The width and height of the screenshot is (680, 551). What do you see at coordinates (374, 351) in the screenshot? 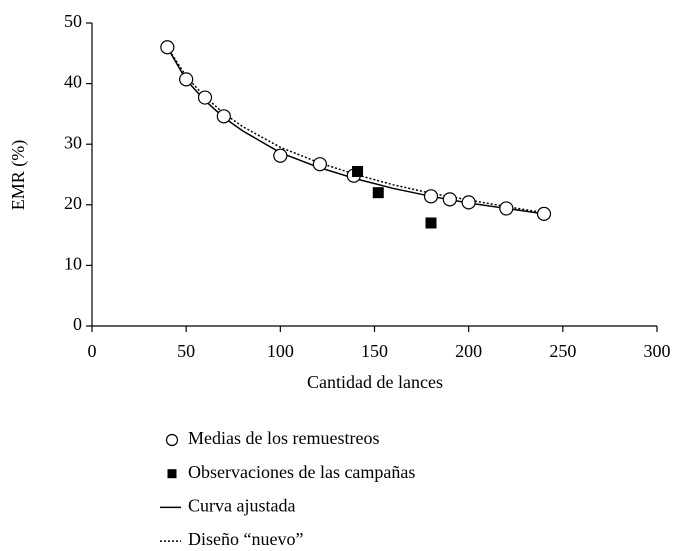
I see `x-tick-label: 150` at bounding box center [374, 351].